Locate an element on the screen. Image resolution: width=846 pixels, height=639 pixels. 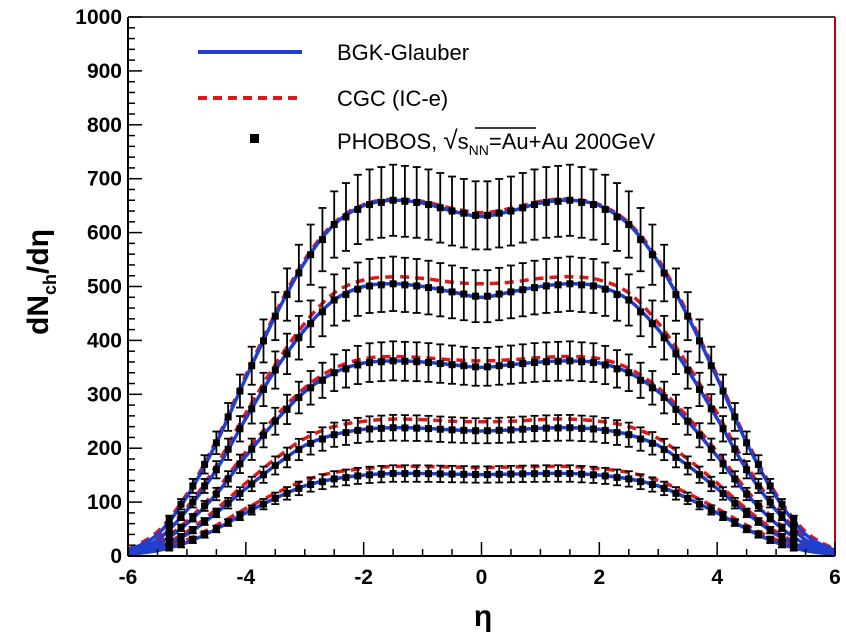
x-tick-label: 6 is located at coordinates (835, 577).